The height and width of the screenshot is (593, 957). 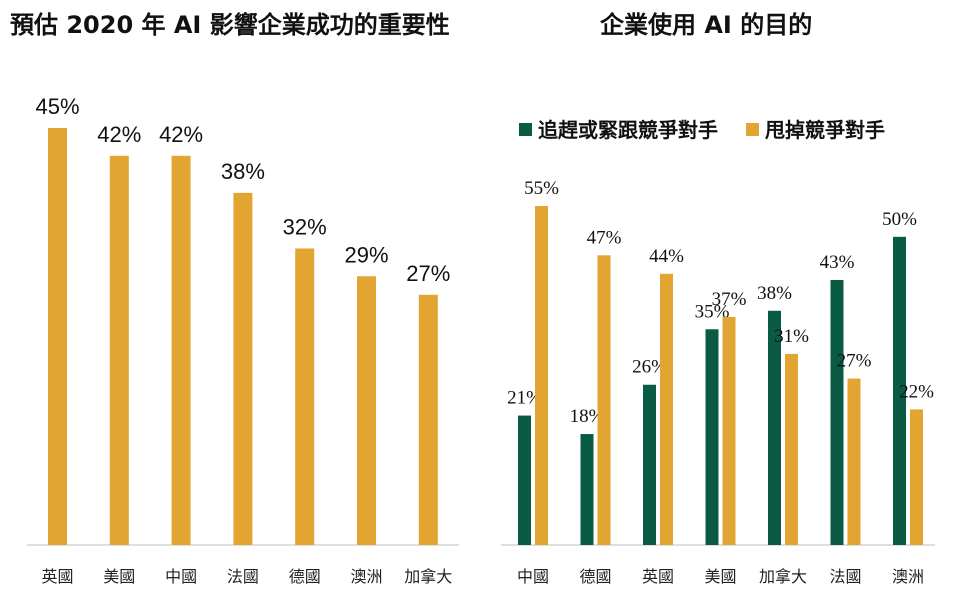 What do you see at coordinates (854, 361) in the screenshot?
I see `leave-behind-value-label: 27%` at bounding box center [854, 361].